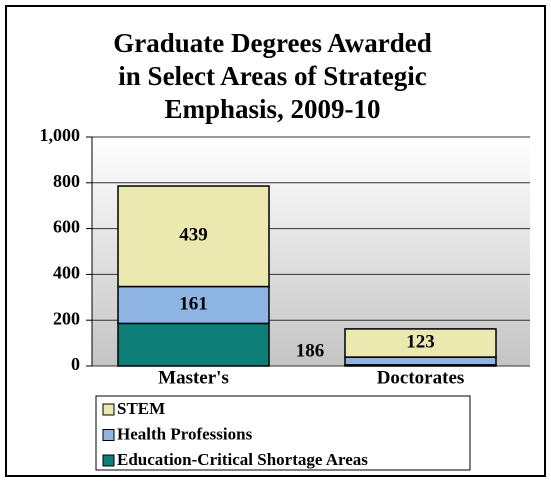 The image size is (551, 482). What do you see at coordinates (193, 377) in the screenshot?
I see `x-tick-label: Master's` at bounding box center [193, 377].